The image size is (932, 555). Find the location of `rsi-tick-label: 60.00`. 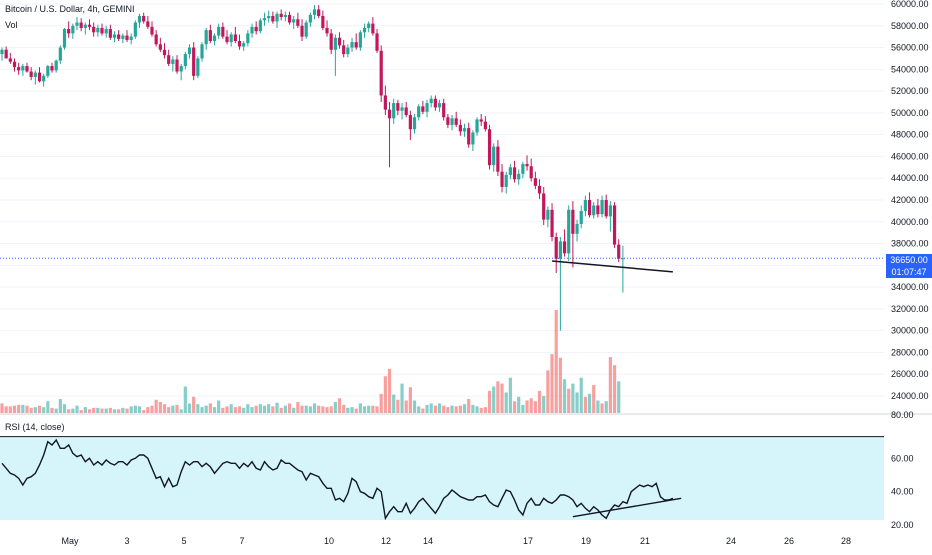

rsi-tick-label: 60.00 is located at coordinates (902, 458).